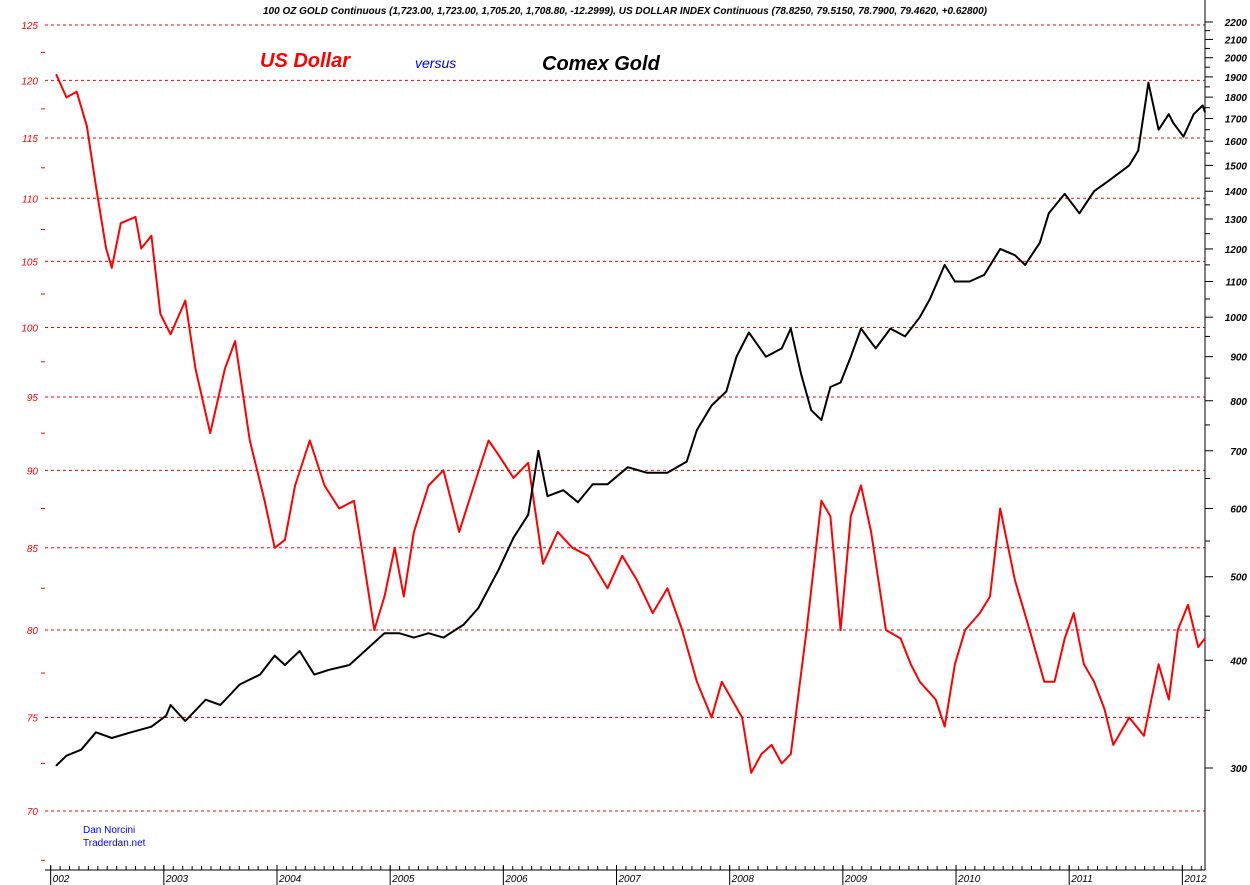 The image size is (1250, 885). Describe the element at coordinates (1236, 318) in the screenshot. I see `right-tick-label: 1000` at that location.